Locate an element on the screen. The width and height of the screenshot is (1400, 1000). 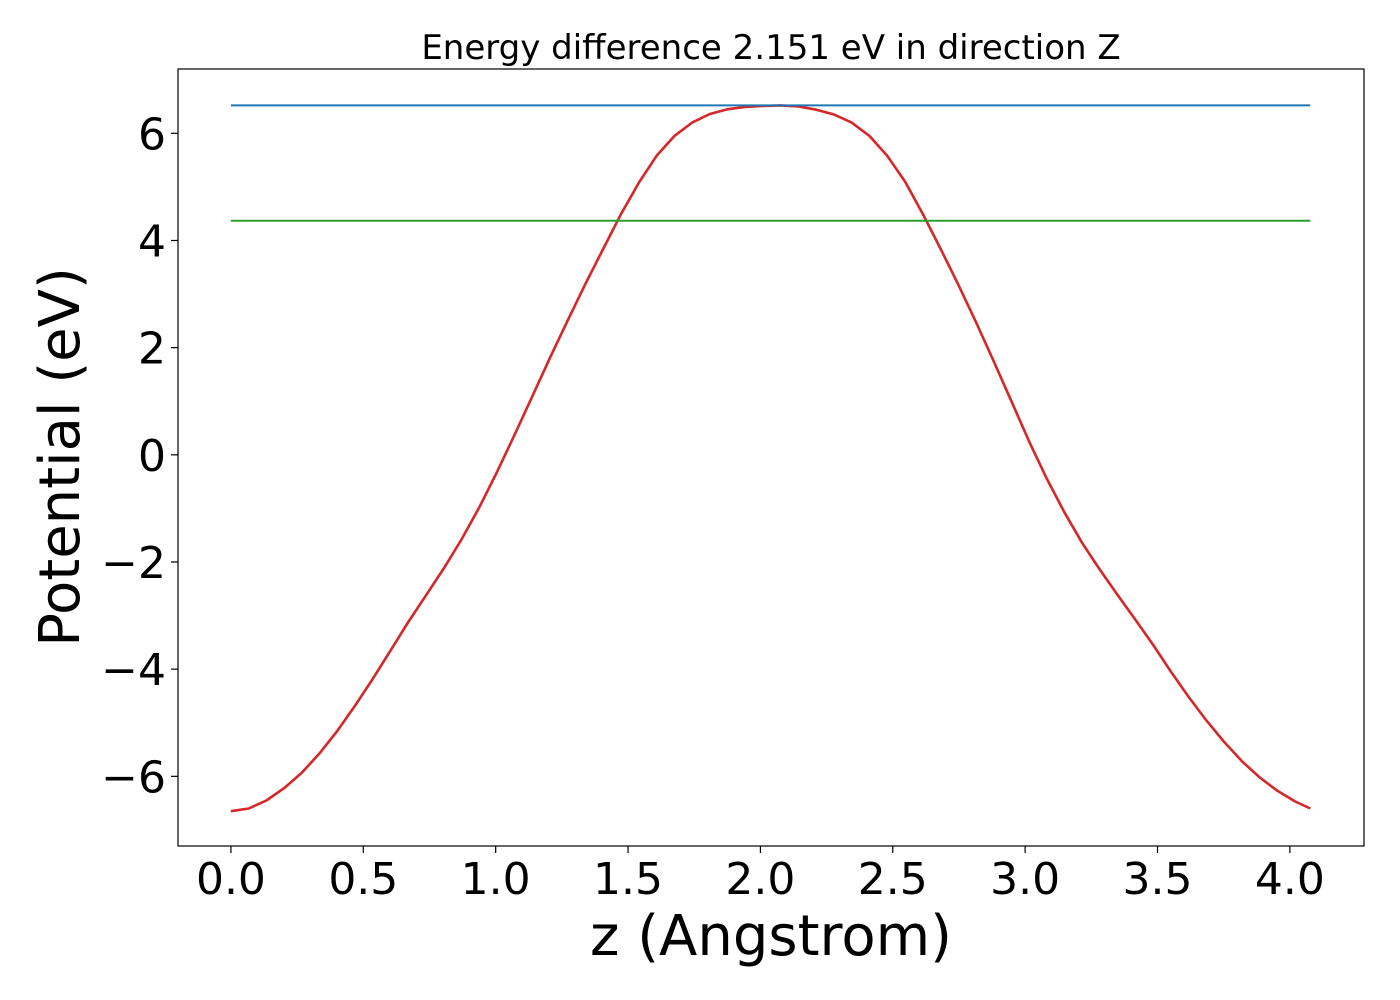
y-tick-label: 4 is located at coordinates (152, 241).